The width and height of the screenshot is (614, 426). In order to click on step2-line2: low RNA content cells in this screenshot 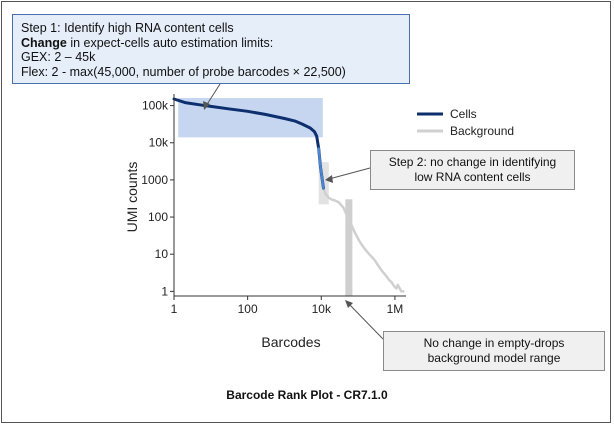, I will do `click(472, 177)`.